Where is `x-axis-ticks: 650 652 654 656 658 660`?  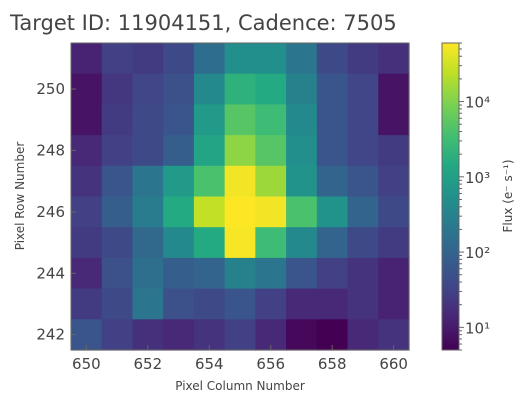
x-axis-ticks: 650 652 654 656 658 660 is located at coordinates (240, 359).